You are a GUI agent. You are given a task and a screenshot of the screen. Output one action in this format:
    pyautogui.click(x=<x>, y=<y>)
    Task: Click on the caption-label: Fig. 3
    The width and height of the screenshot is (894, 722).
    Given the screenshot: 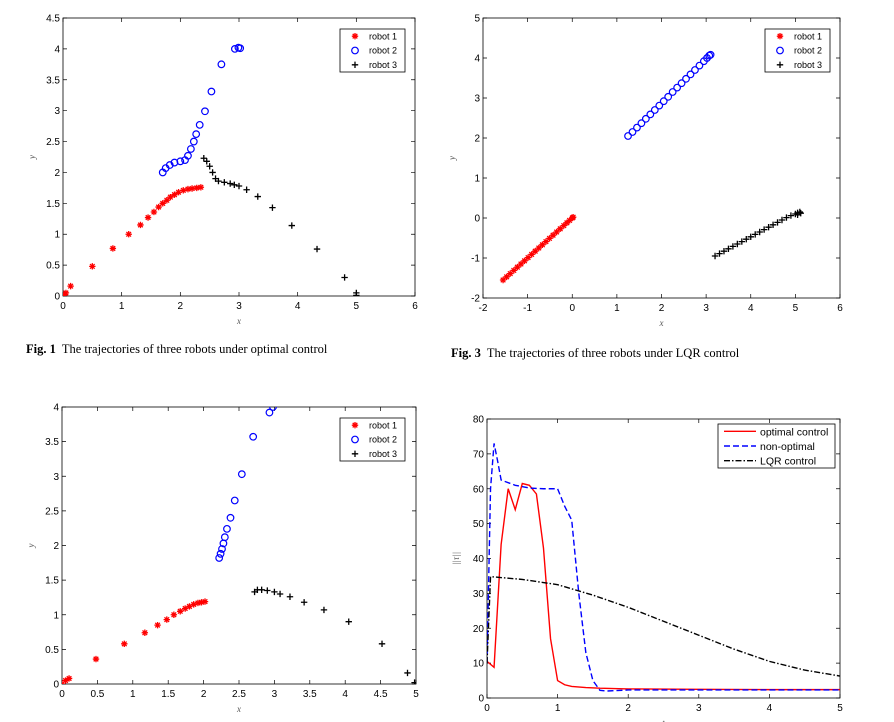 What is the action you would take?
    pyautogui.click(x=466, y=353)
    